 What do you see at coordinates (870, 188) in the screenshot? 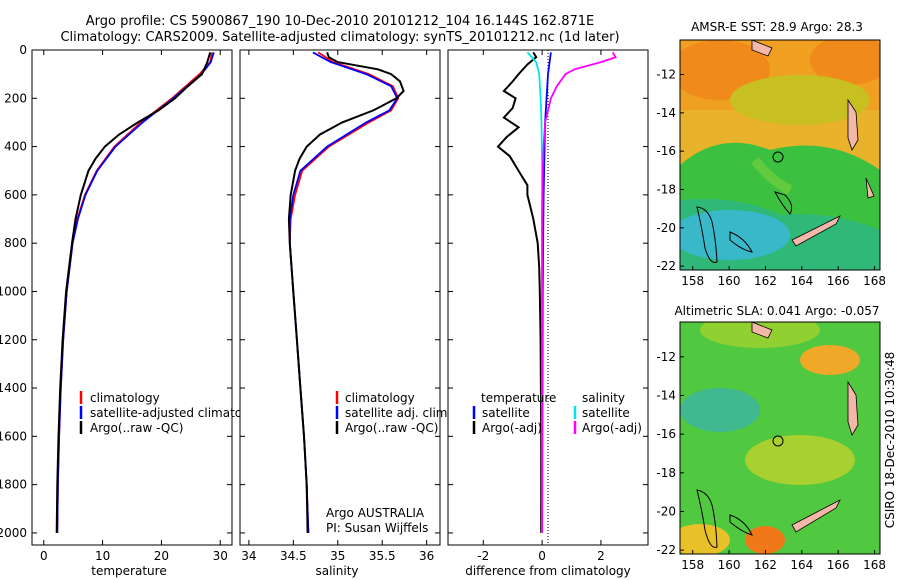
I see `east-island` at bounding box center [870, 188].